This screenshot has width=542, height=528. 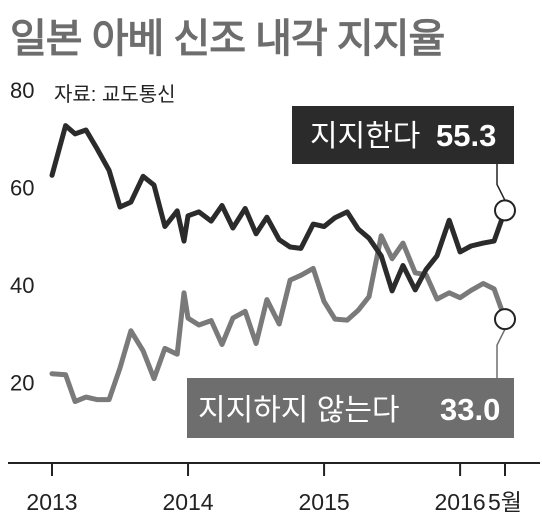 What do you see at coordinates (22, 188) in the screenshot?
I see `y-tick-label: 60` at bounding box center [22, 188].